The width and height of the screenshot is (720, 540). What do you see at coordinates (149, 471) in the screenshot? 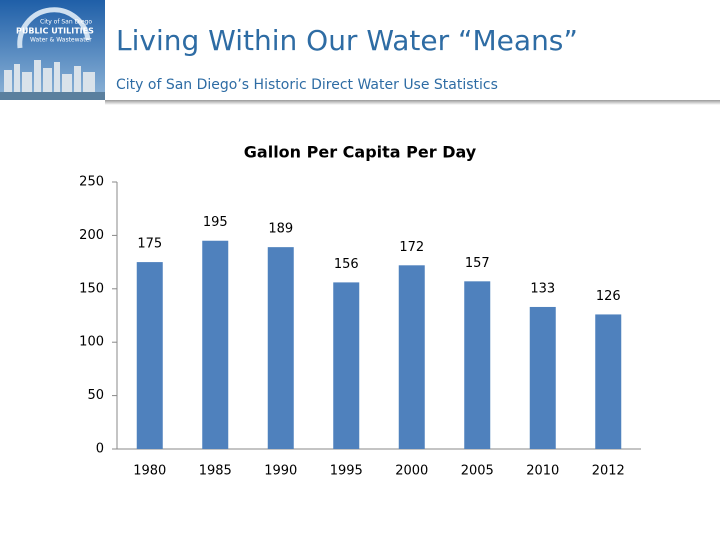
I see `x-tick-label: 1980` at bounding box center [149, 471].